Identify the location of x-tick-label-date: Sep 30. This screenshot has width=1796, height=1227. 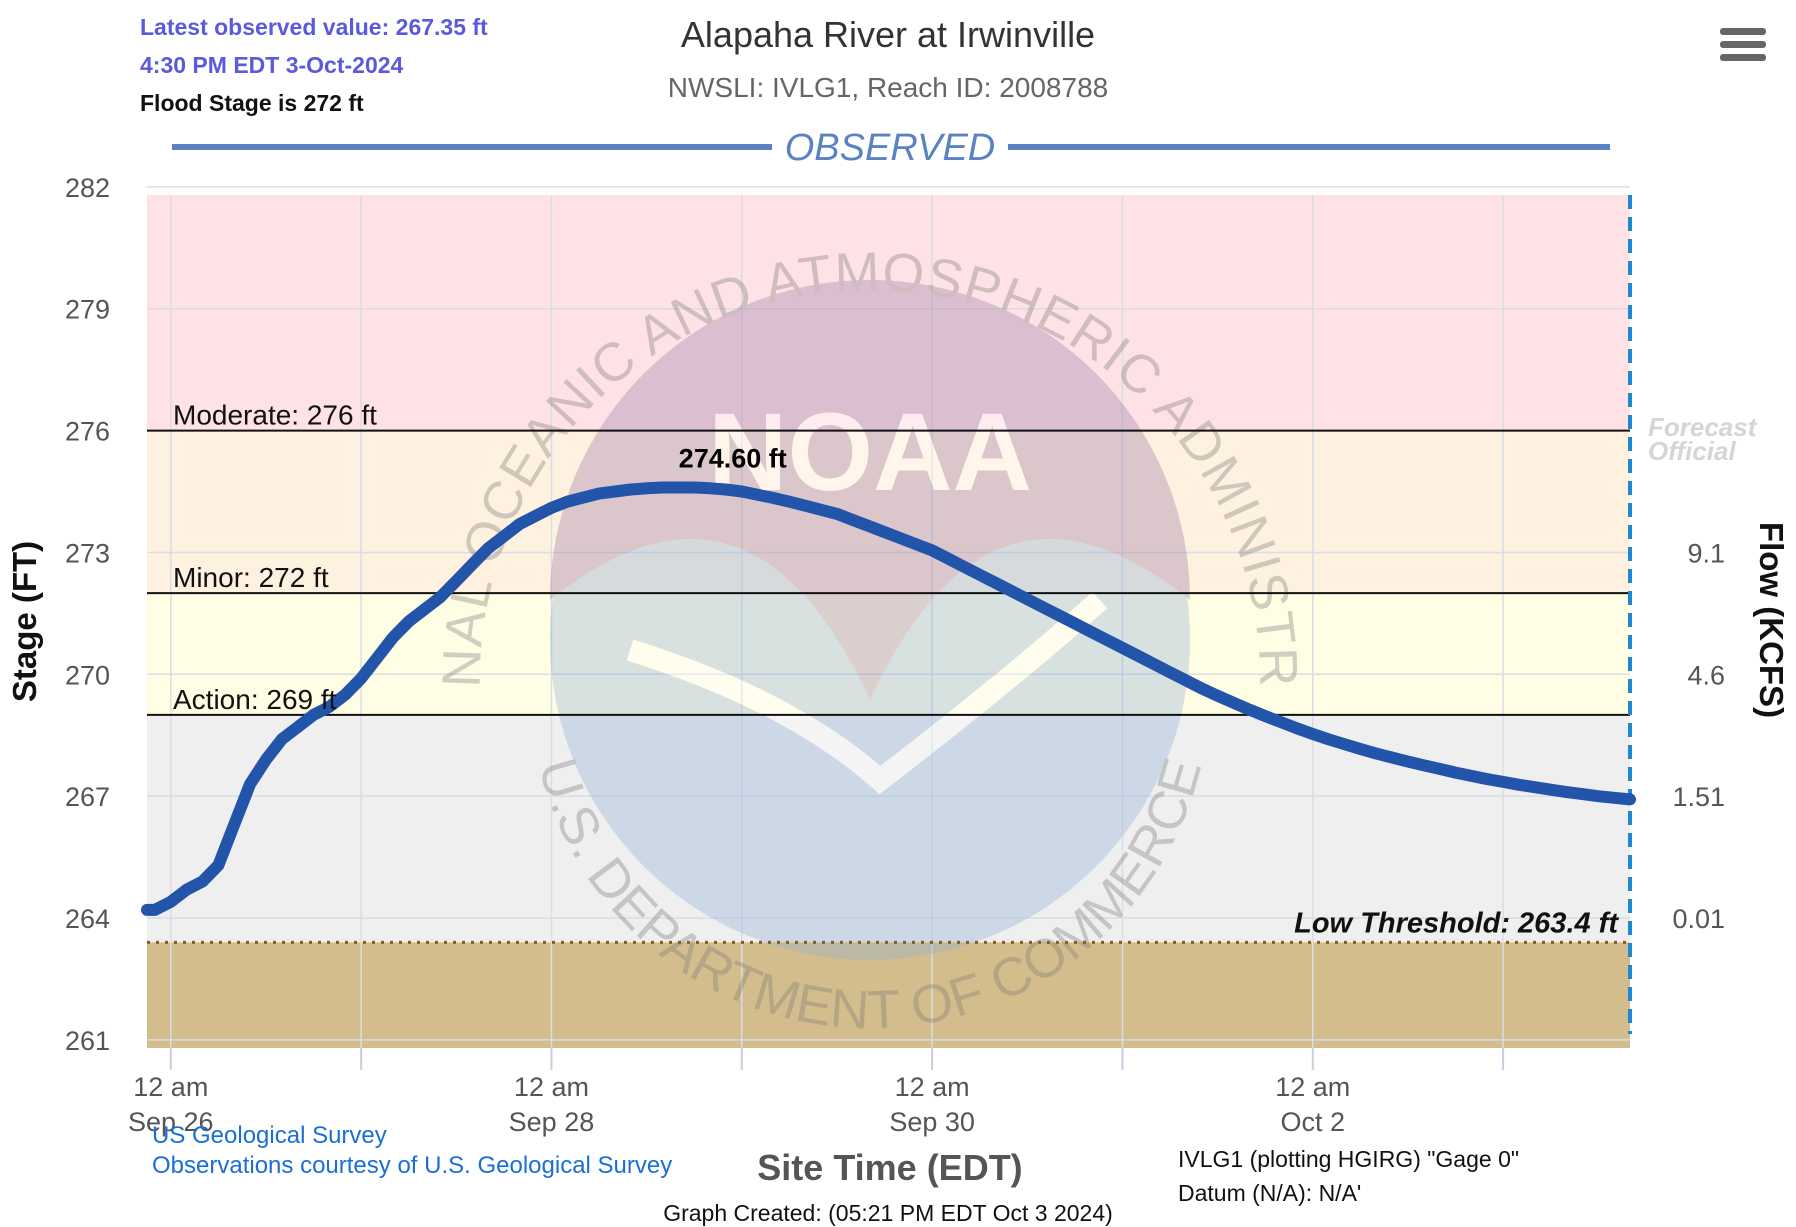
(932, 1122).